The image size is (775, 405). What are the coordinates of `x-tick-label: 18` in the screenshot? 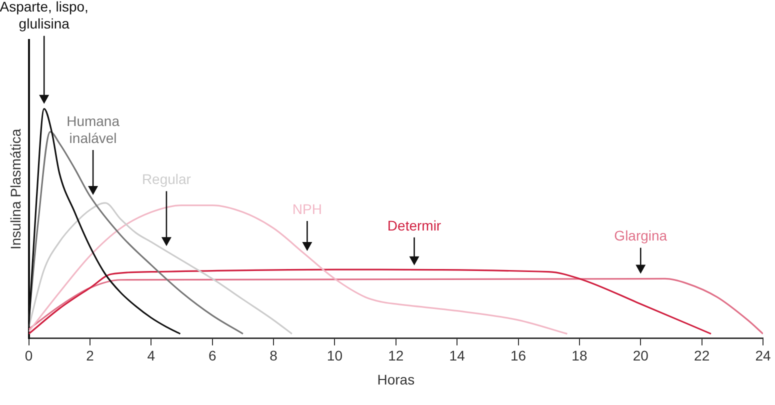 It's located at (580, 356).